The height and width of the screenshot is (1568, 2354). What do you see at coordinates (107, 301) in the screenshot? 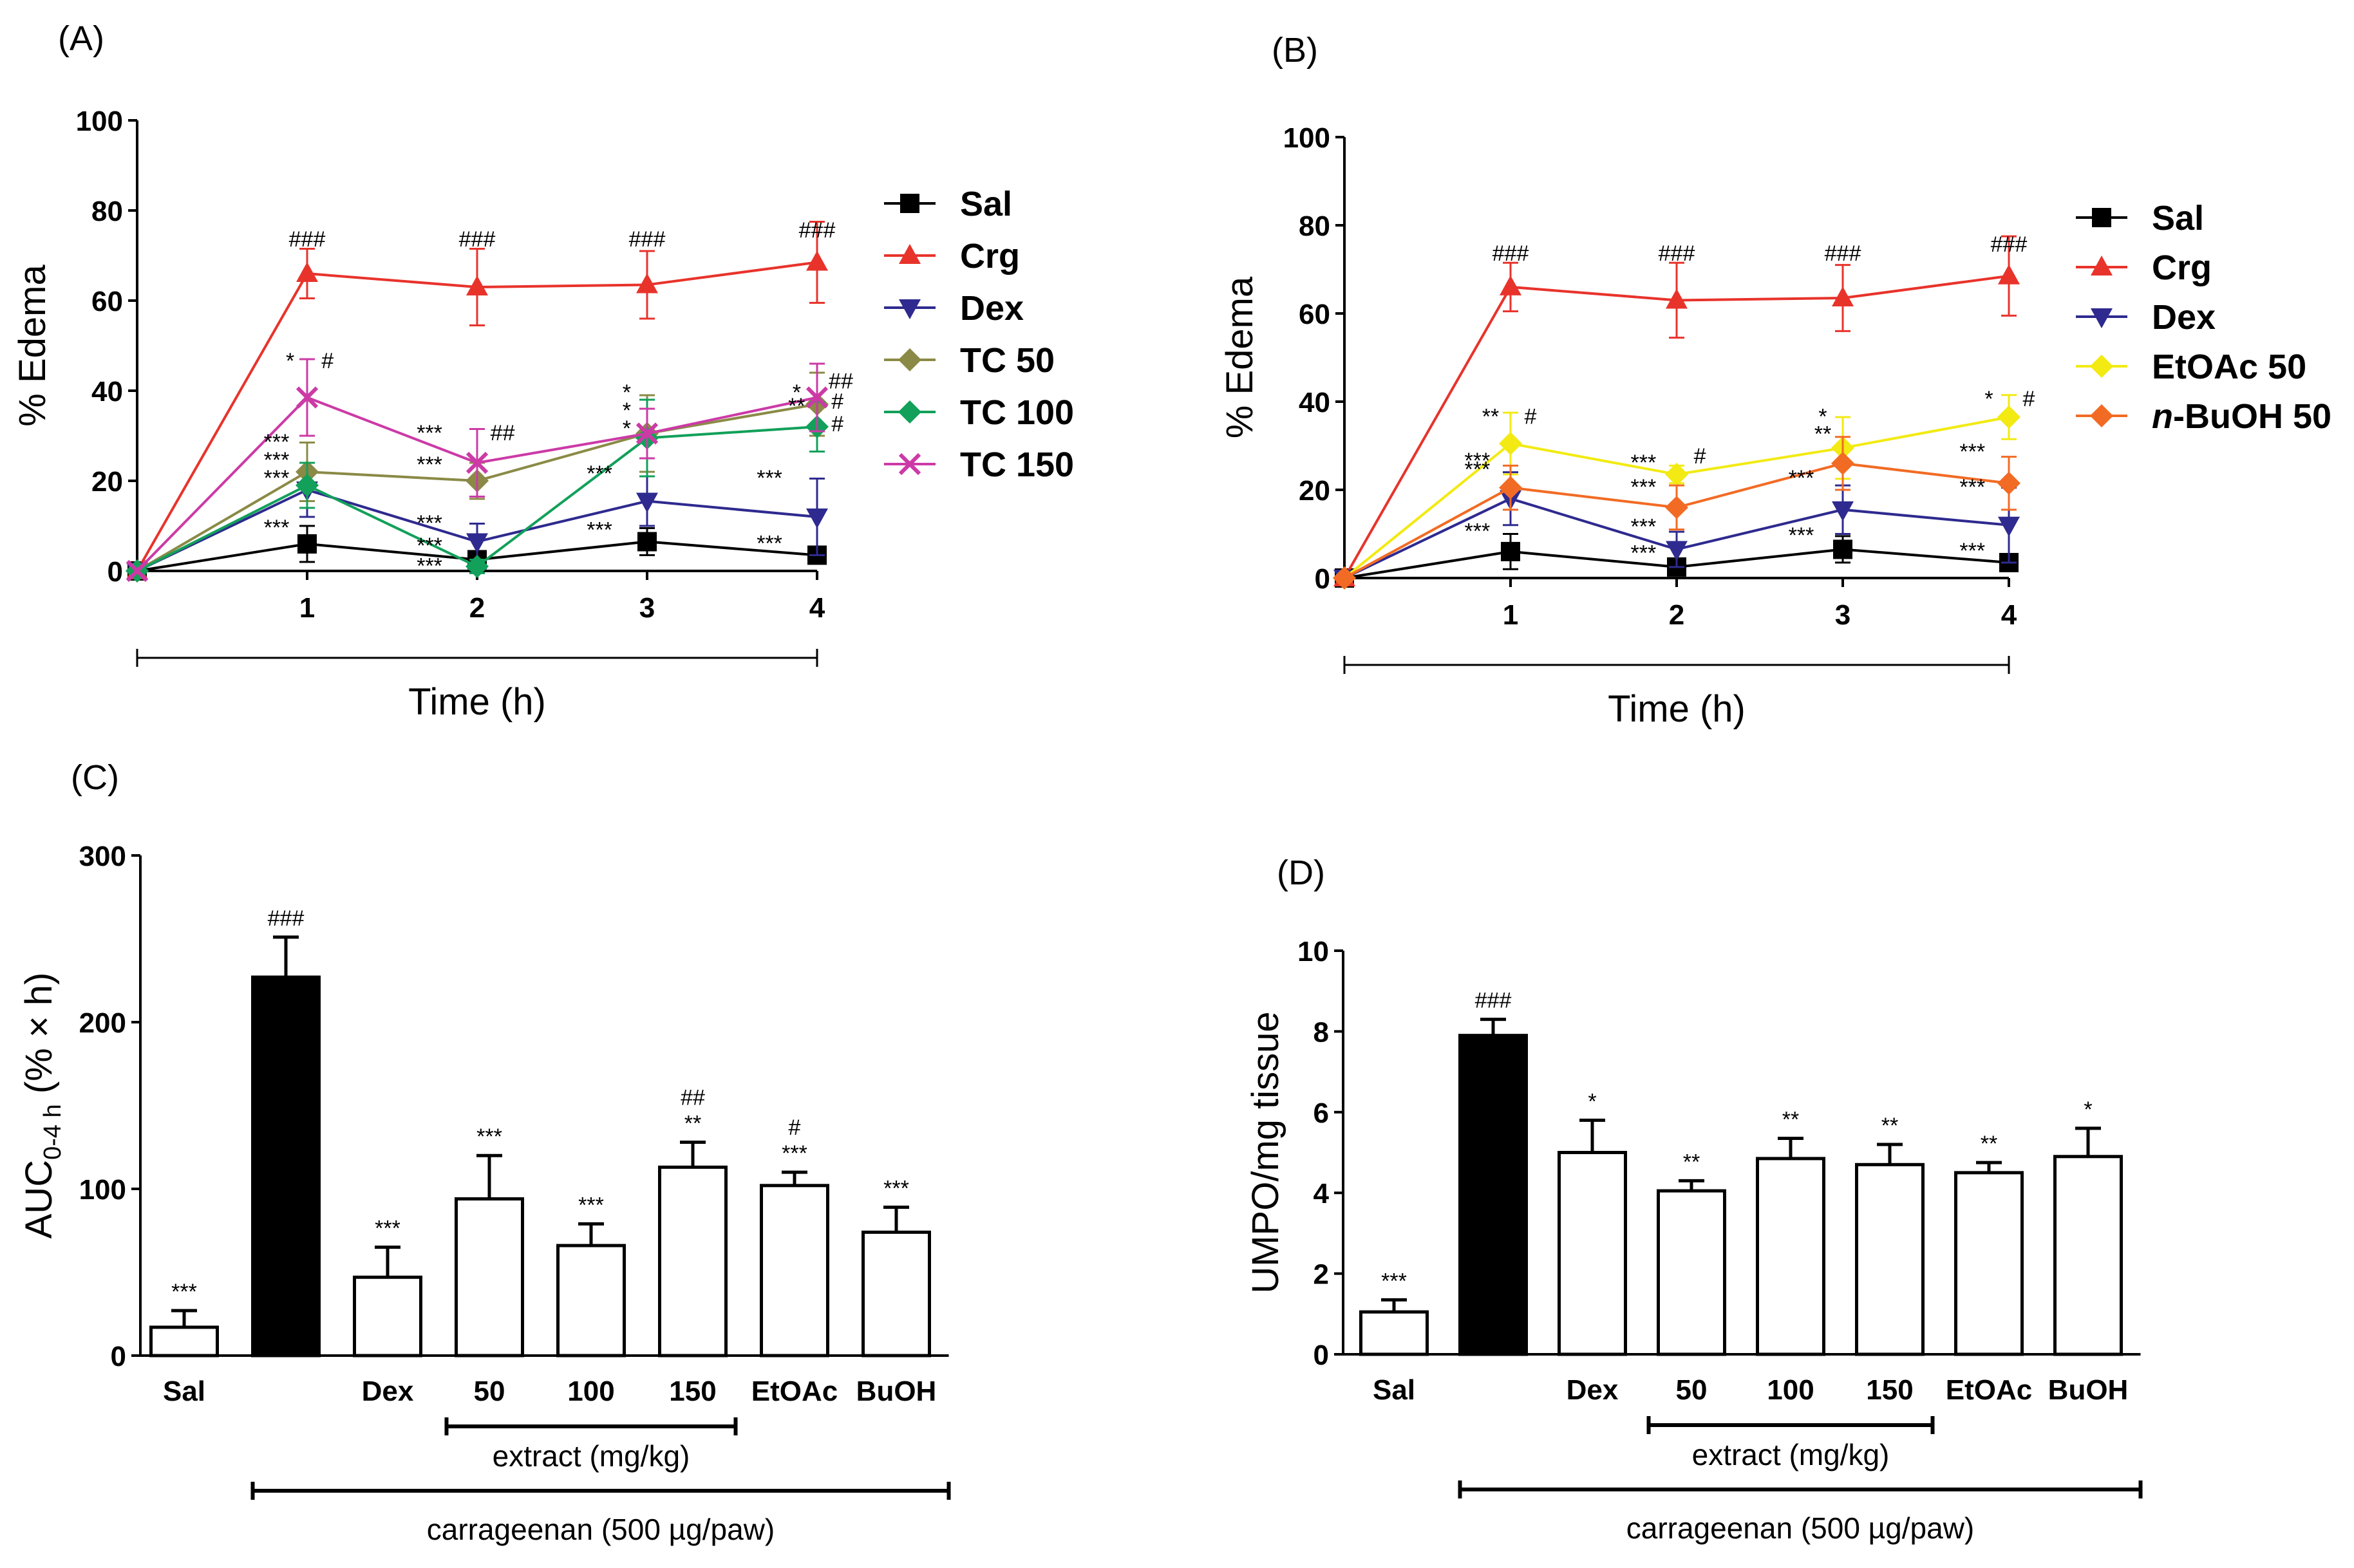
I see `y-tick-label: 60` at bounding box center [107, 301].